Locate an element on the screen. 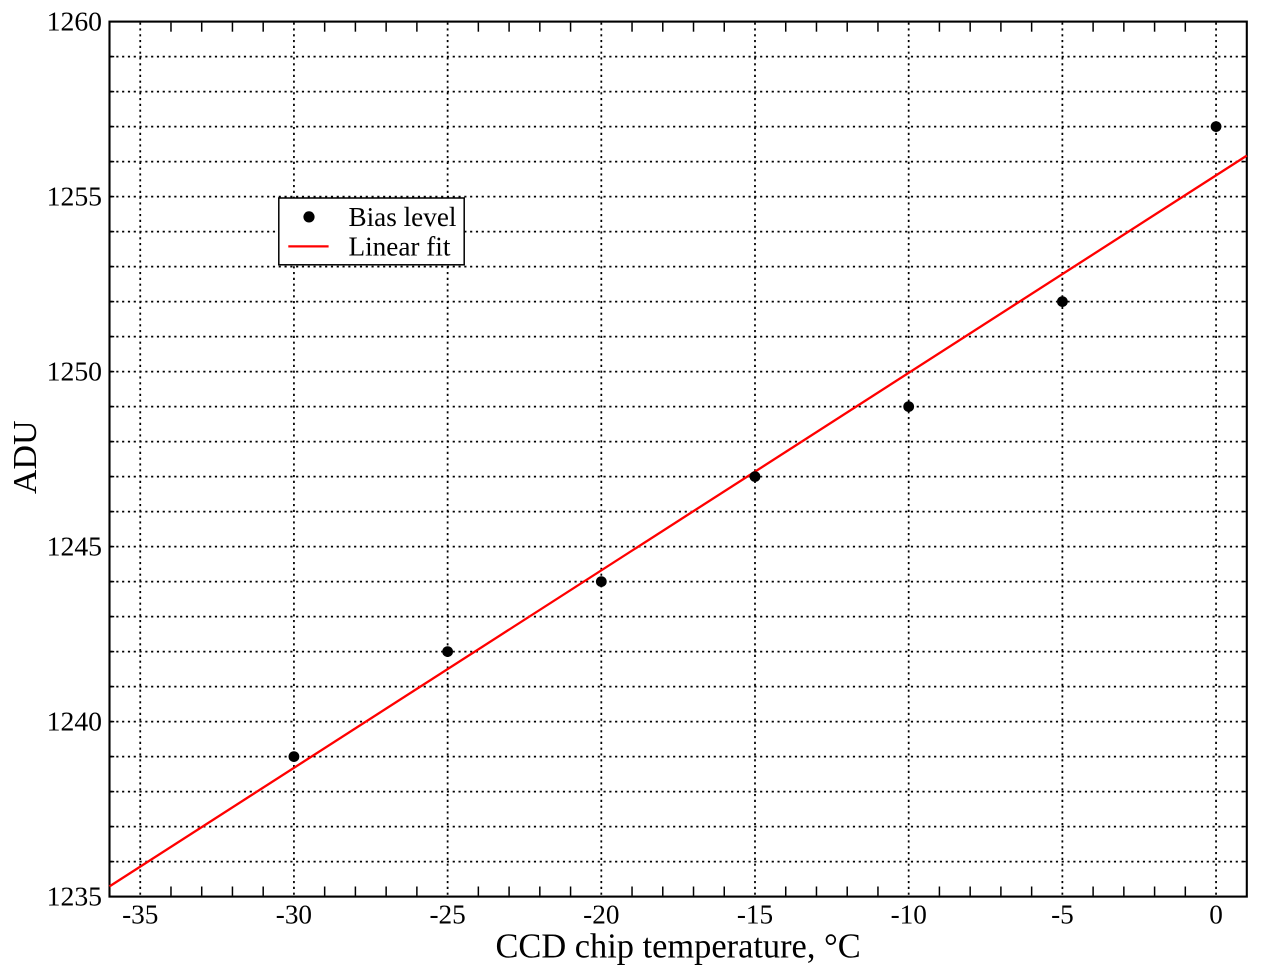 This screenshot has width=1265, height=970. svg-text: 1245 is located at coordinates (74, 545).